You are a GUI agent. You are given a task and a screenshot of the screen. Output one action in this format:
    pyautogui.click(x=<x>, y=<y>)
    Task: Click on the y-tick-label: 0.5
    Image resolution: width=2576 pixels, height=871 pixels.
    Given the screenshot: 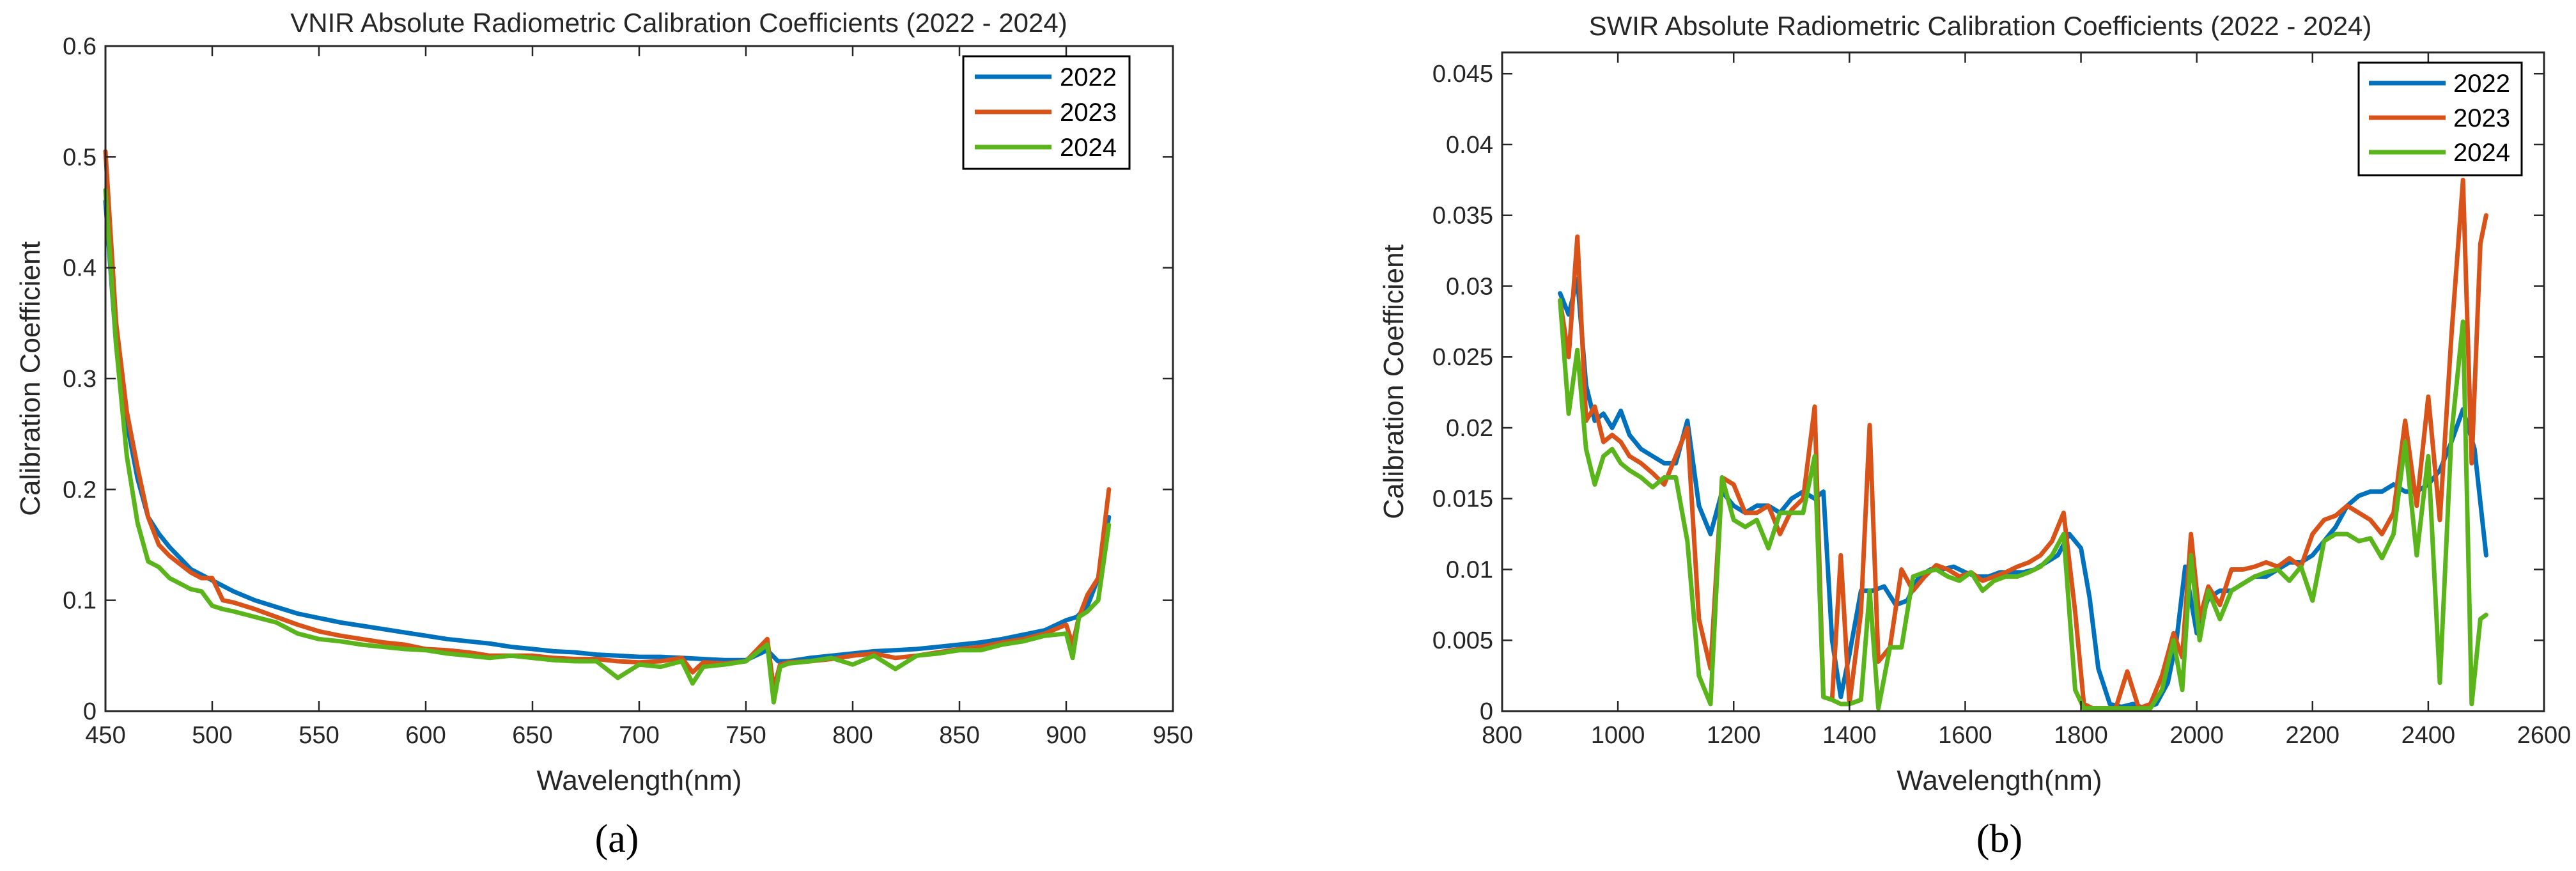 What is the action you would take?
    pyautogui.click(x=80, y=157)
    